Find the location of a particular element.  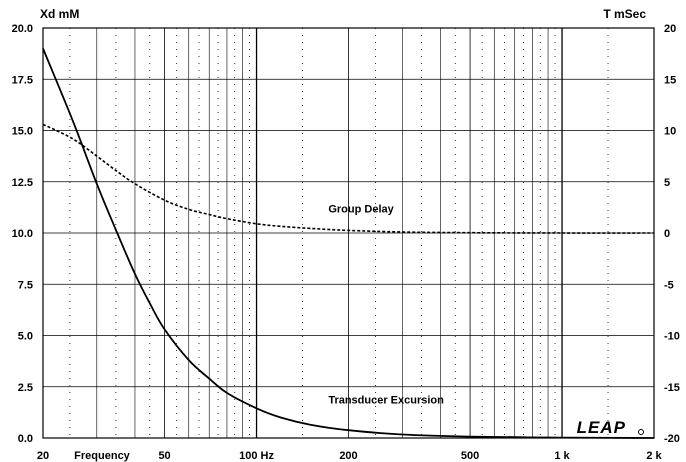

group-delay-label: Group Delay is located at coordinates (361, 210).